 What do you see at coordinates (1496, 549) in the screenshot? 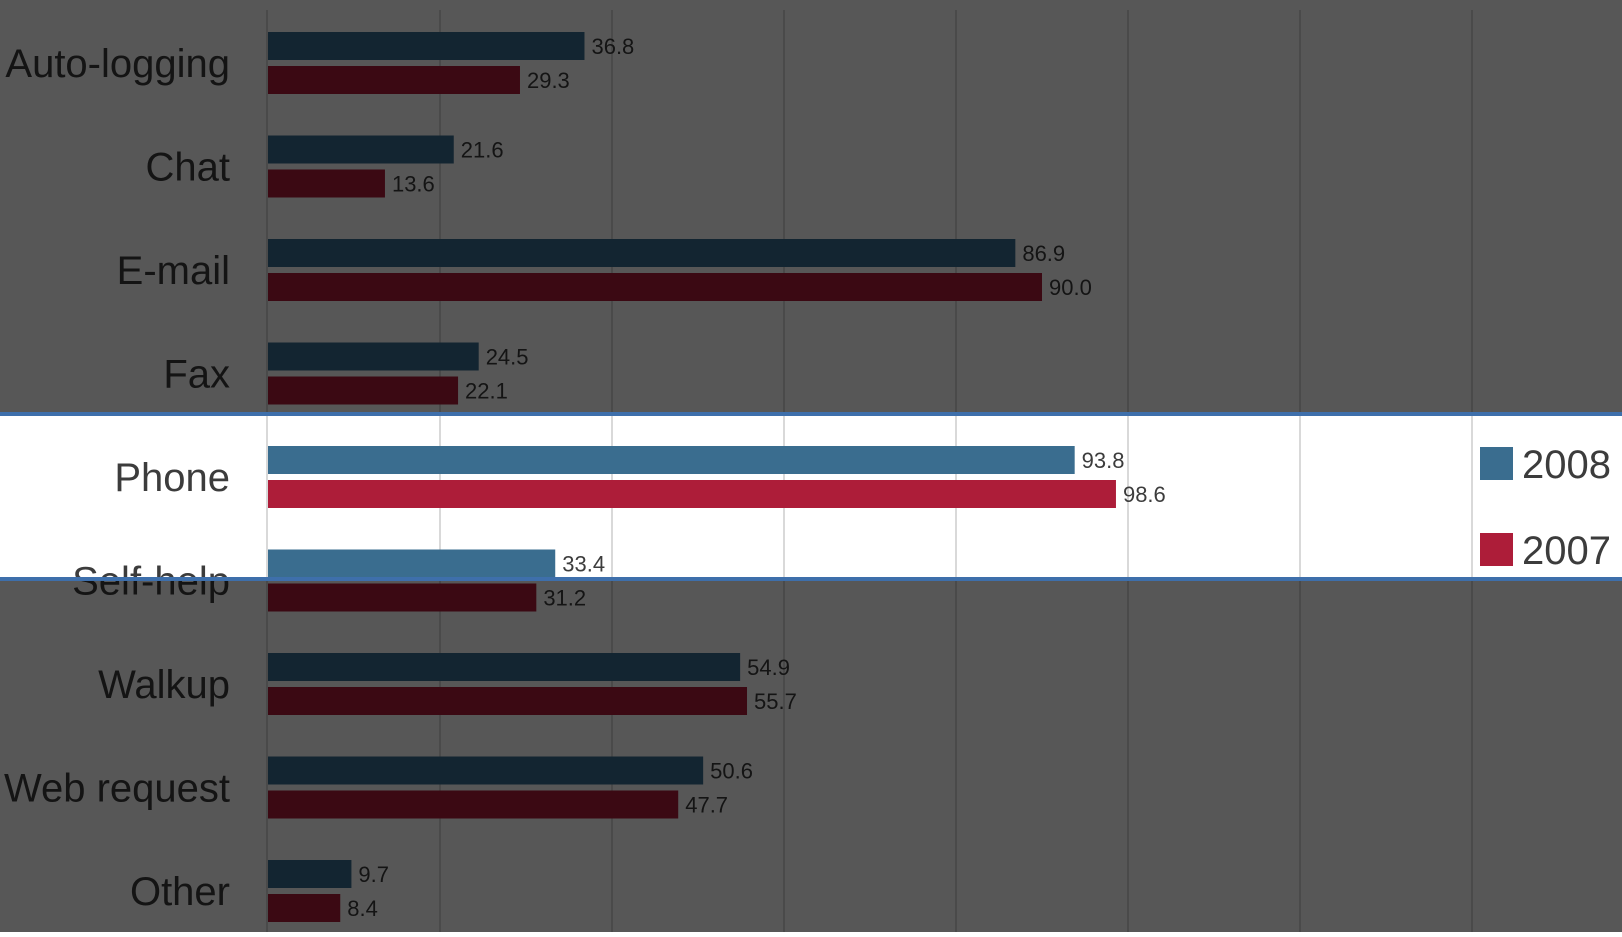
I see `legend-swatch-2007` at bounding box center [1496, 549].